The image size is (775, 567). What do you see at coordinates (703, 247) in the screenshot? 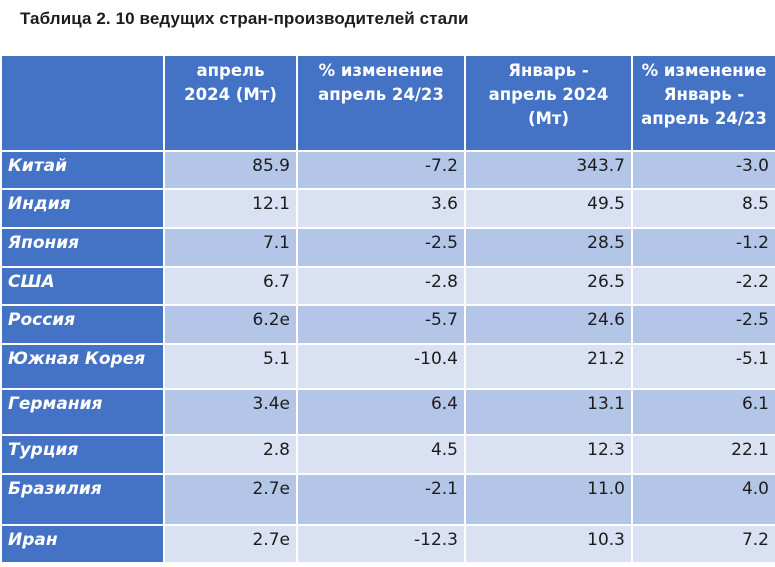
I see `value-cell-change-jan-april: -1.2` at bounding box center [703, 247].